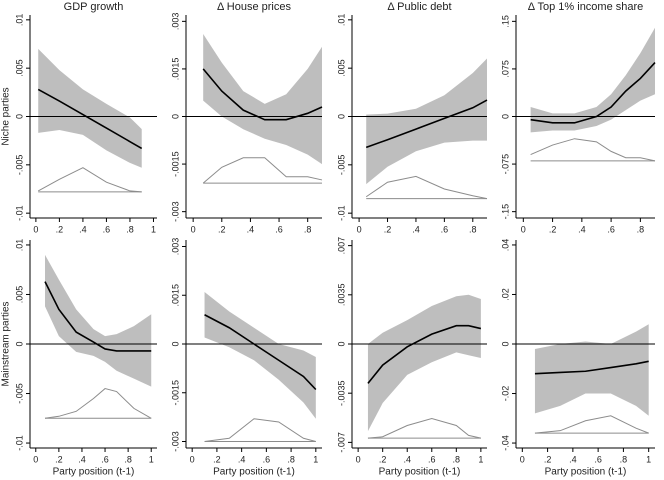 The height and width of the screenshot is (480, 664). I want to click on panel-title: GDP growth, so click(94, 7).